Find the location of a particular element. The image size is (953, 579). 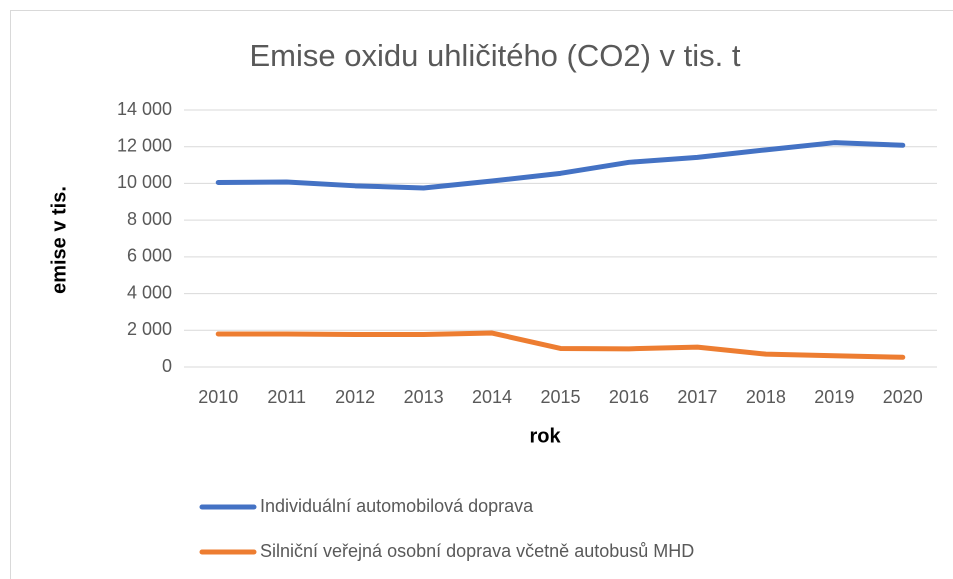

y-axis-label: emise v tis. is located at coordinates (59, 240).